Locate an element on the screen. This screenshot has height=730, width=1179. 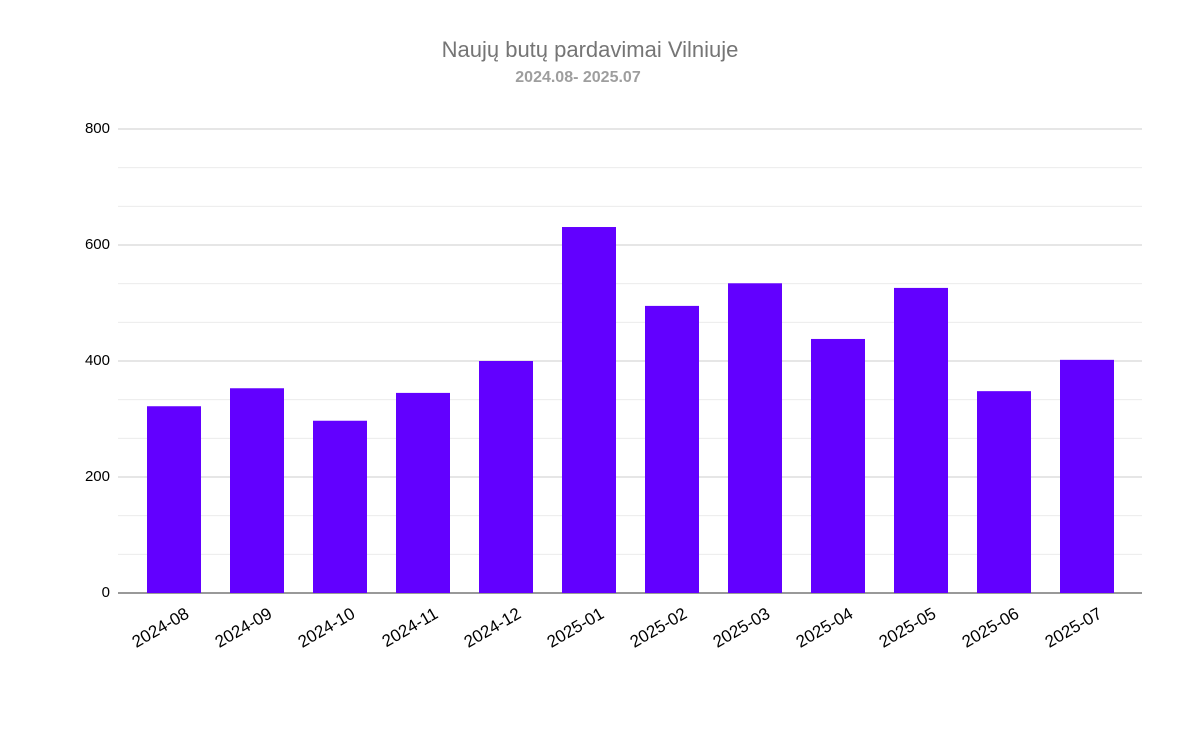
x-tick-label: 2024-10 is located at coordinates (327, 628).